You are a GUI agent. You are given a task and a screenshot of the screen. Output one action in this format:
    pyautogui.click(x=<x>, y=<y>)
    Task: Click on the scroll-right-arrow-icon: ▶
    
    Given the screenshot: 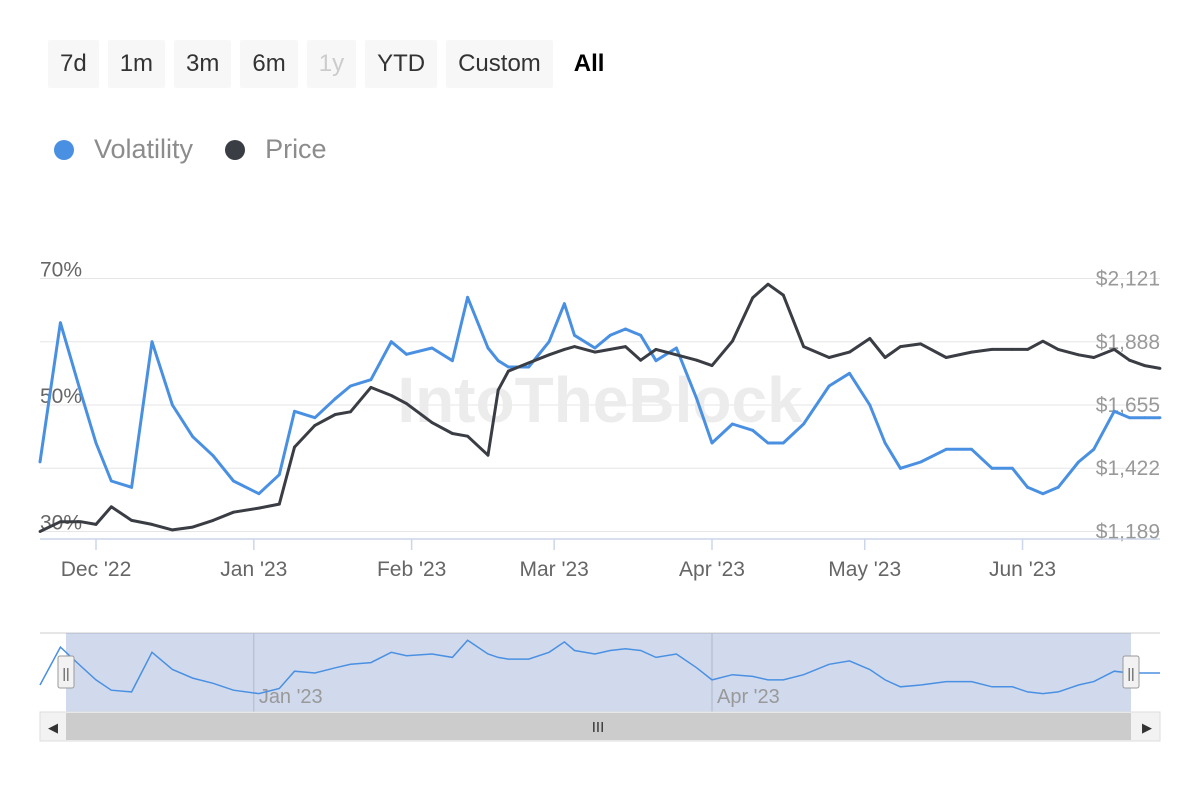 What is the action you would take?
    pyautogui.click(x=1147, y=728)
    